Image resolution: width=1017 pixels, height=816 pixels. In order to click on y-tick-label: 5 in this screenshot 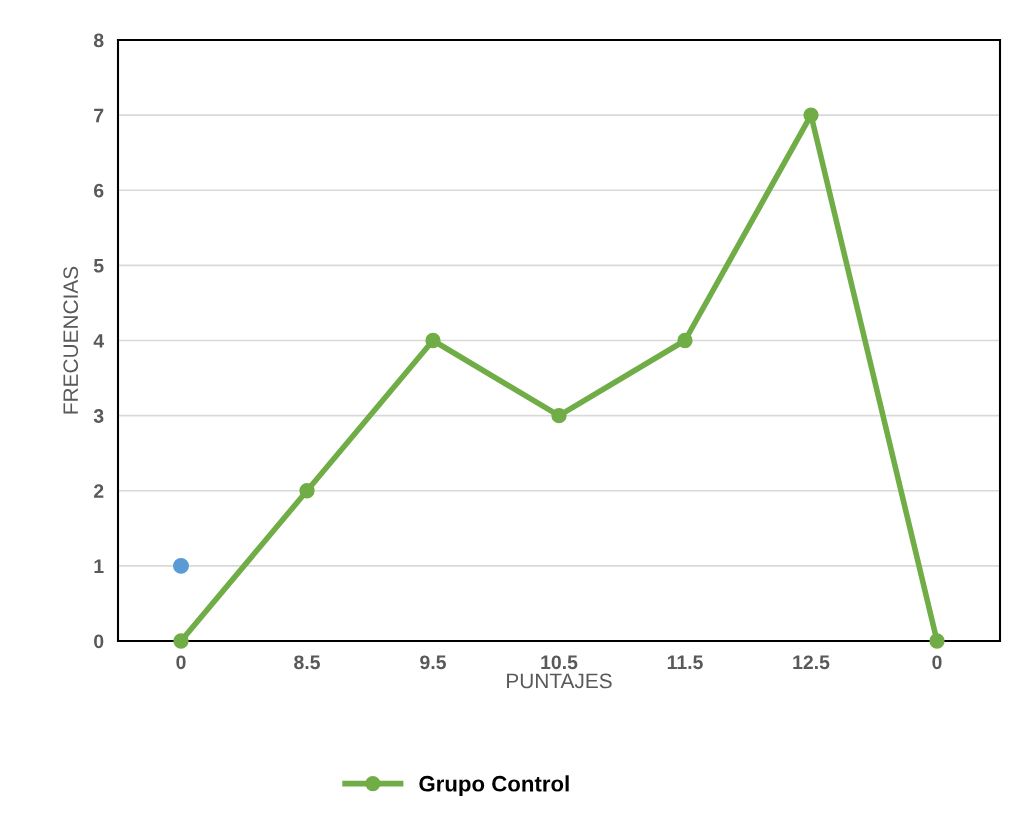, I will do `click(98, 266)`.